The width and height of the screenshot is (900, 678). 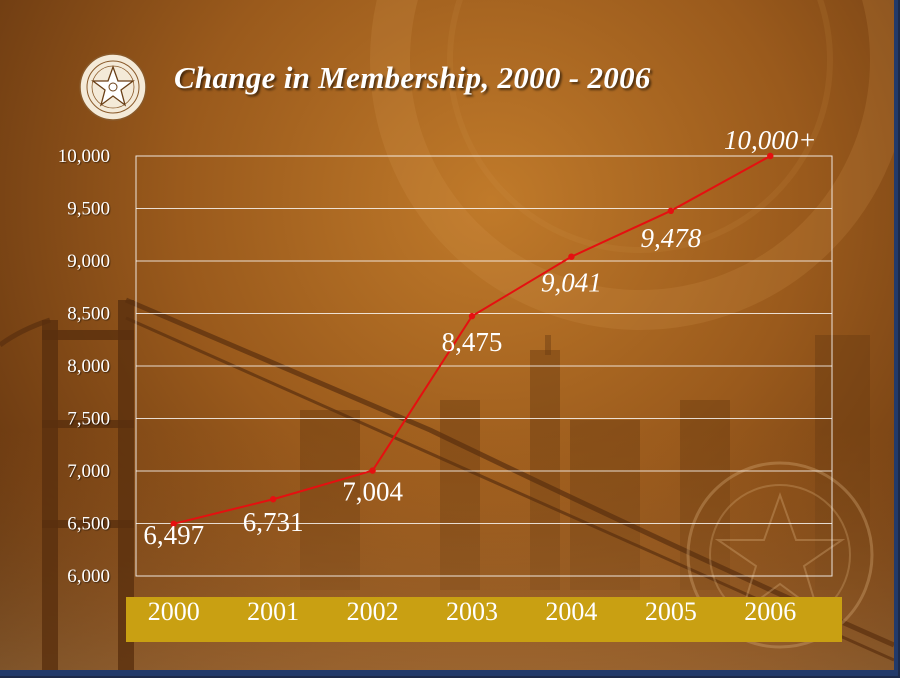 I want to click on x-tick-label: 2004, so click(x=571, y=611).